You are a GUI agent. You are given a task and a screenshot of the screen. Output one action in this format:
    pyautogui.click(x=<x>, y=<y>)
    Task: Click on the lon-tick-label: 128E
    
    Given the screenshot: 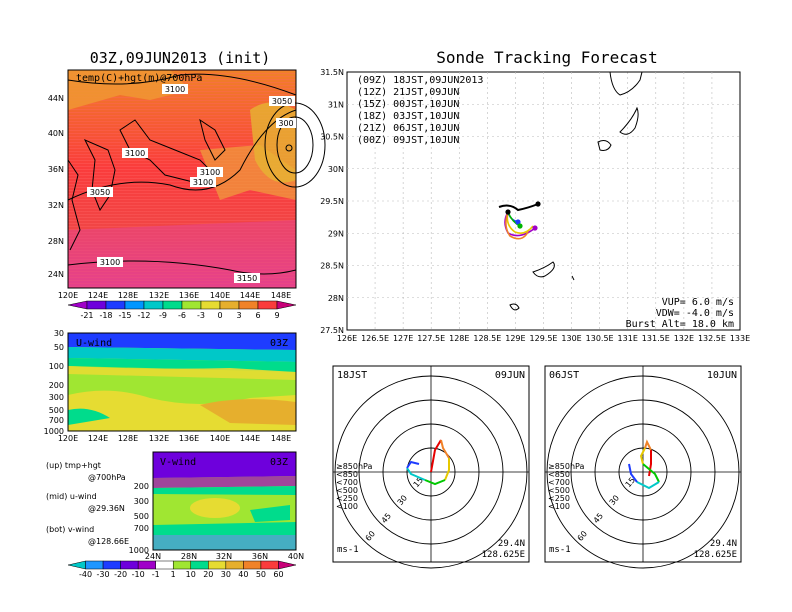 What is the action you would take?
    pyautogui.click(x=128, y=438)
    